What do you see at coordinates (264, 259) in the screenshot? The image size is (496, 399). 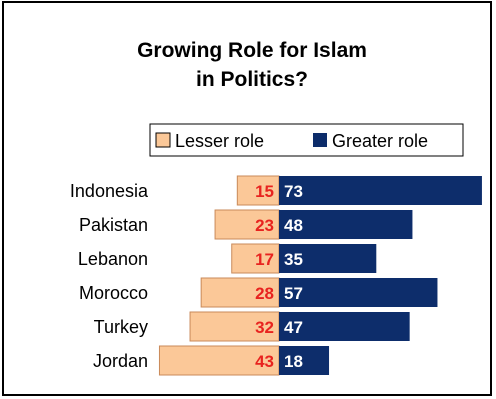 I see `data-label-lesser-lebanon: 17` at bounding box center [264, 259].